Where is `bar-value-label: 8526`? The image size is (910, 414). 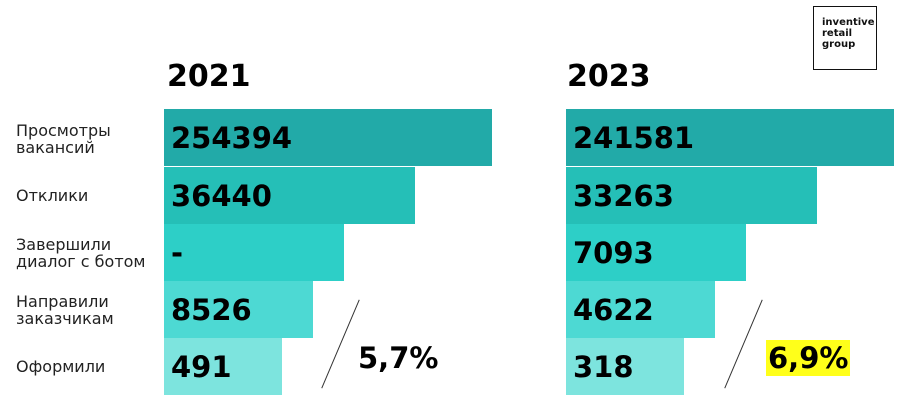 bar-value-label: 8526 is located at coordinates (211, 309).